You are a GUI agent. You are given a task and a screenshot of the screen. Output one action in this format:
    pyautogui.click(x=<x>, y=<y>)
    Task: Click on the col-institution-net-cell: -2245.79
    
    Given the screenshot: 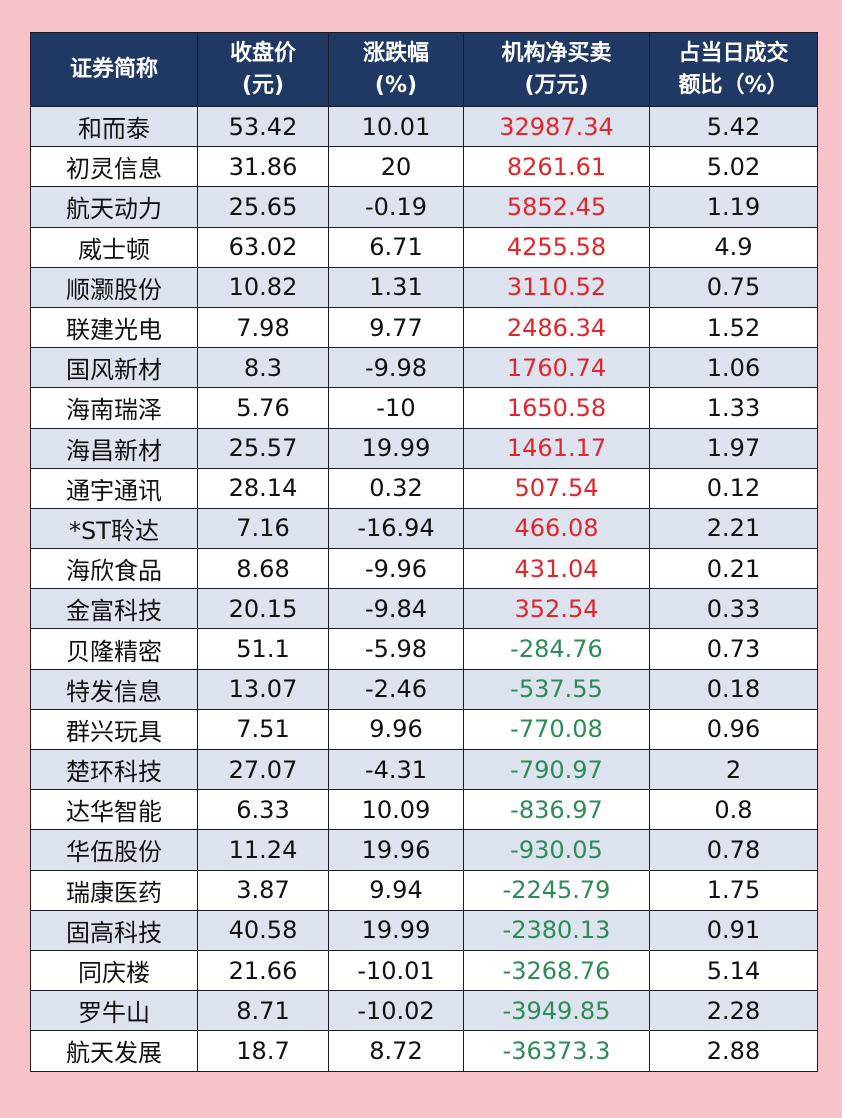 What is the action you would take?
    pyautogui.click(x=556, y=890)
    